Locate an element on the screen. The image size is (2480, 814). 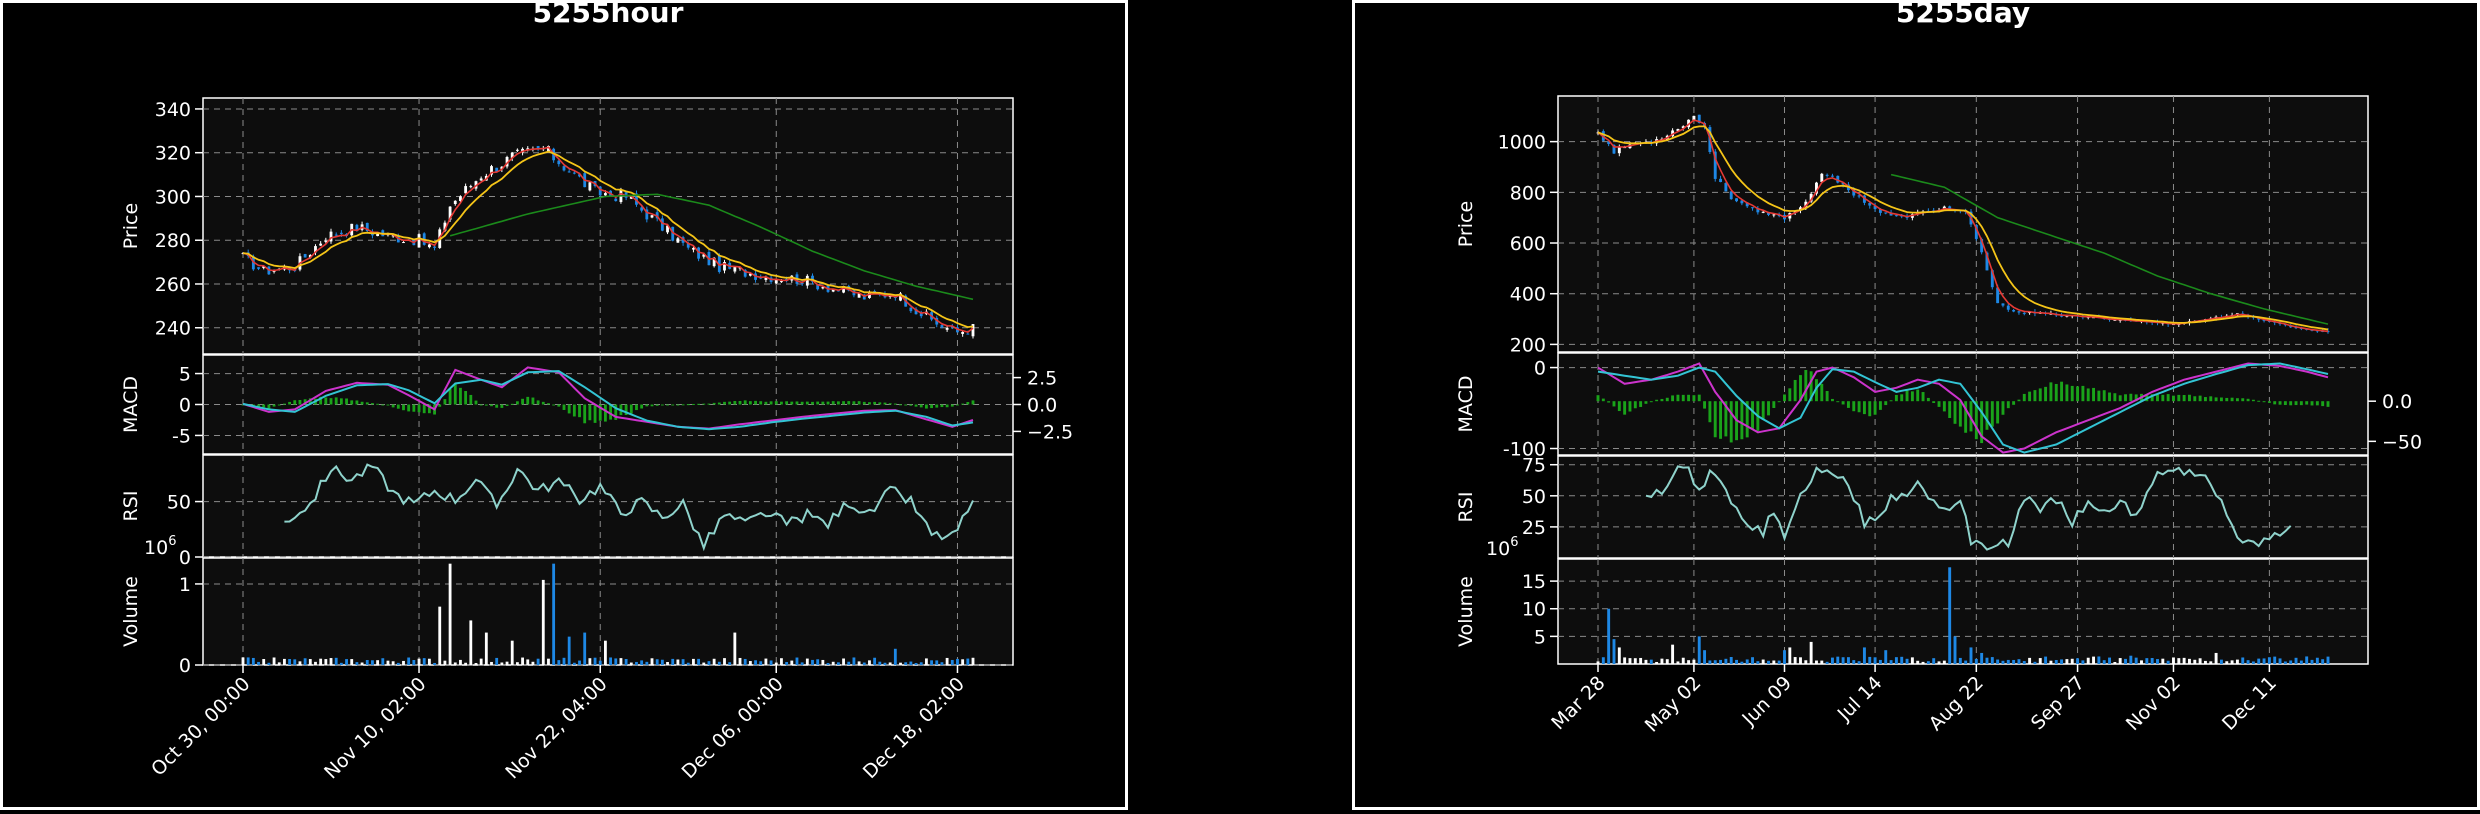
volume-bars is located at coordinates (1963, 615).